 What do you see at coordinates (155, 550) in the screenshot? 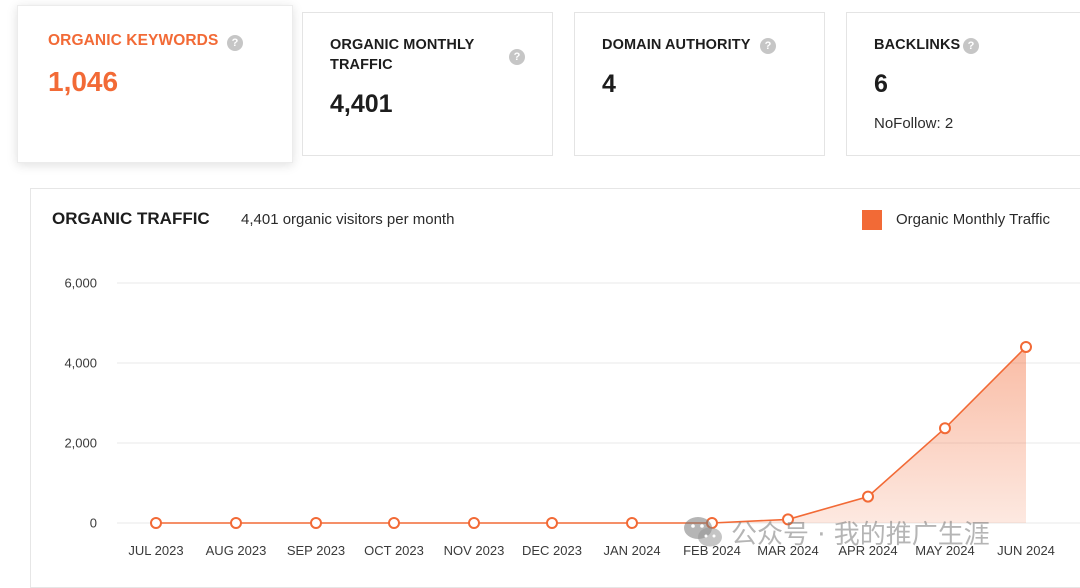
I see `x-tick-label: JUL 2023` at bounding box center [155, 550].